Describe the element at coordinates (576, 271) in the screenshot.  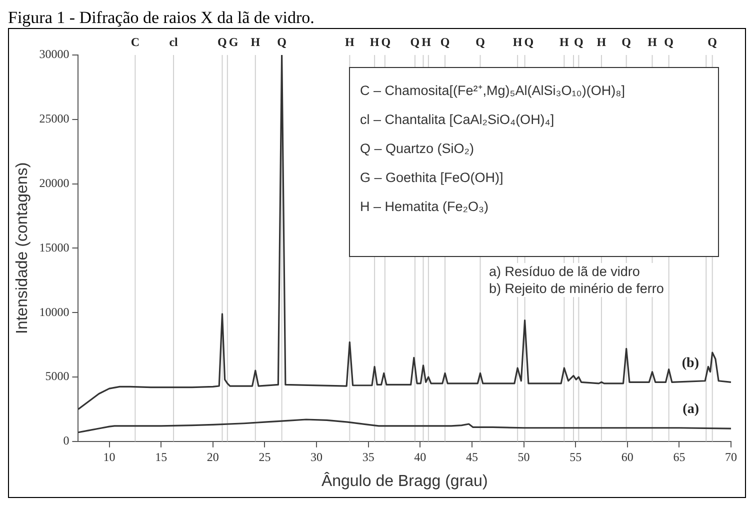
I see `annotation: a) Resíduo de lã de vidro` at that location.